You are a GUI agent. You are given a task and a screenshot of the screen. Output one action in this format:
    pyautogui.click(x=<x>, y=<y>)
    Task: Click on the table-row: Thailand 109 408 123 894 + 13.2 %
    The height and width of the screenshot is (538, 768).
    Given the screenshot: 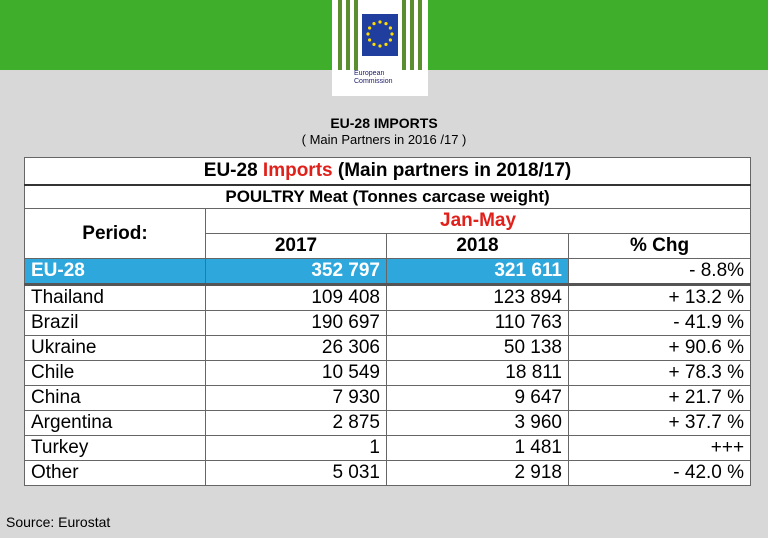 What is the action you would take?
    pyautogui.click(x=388, y=297)
    